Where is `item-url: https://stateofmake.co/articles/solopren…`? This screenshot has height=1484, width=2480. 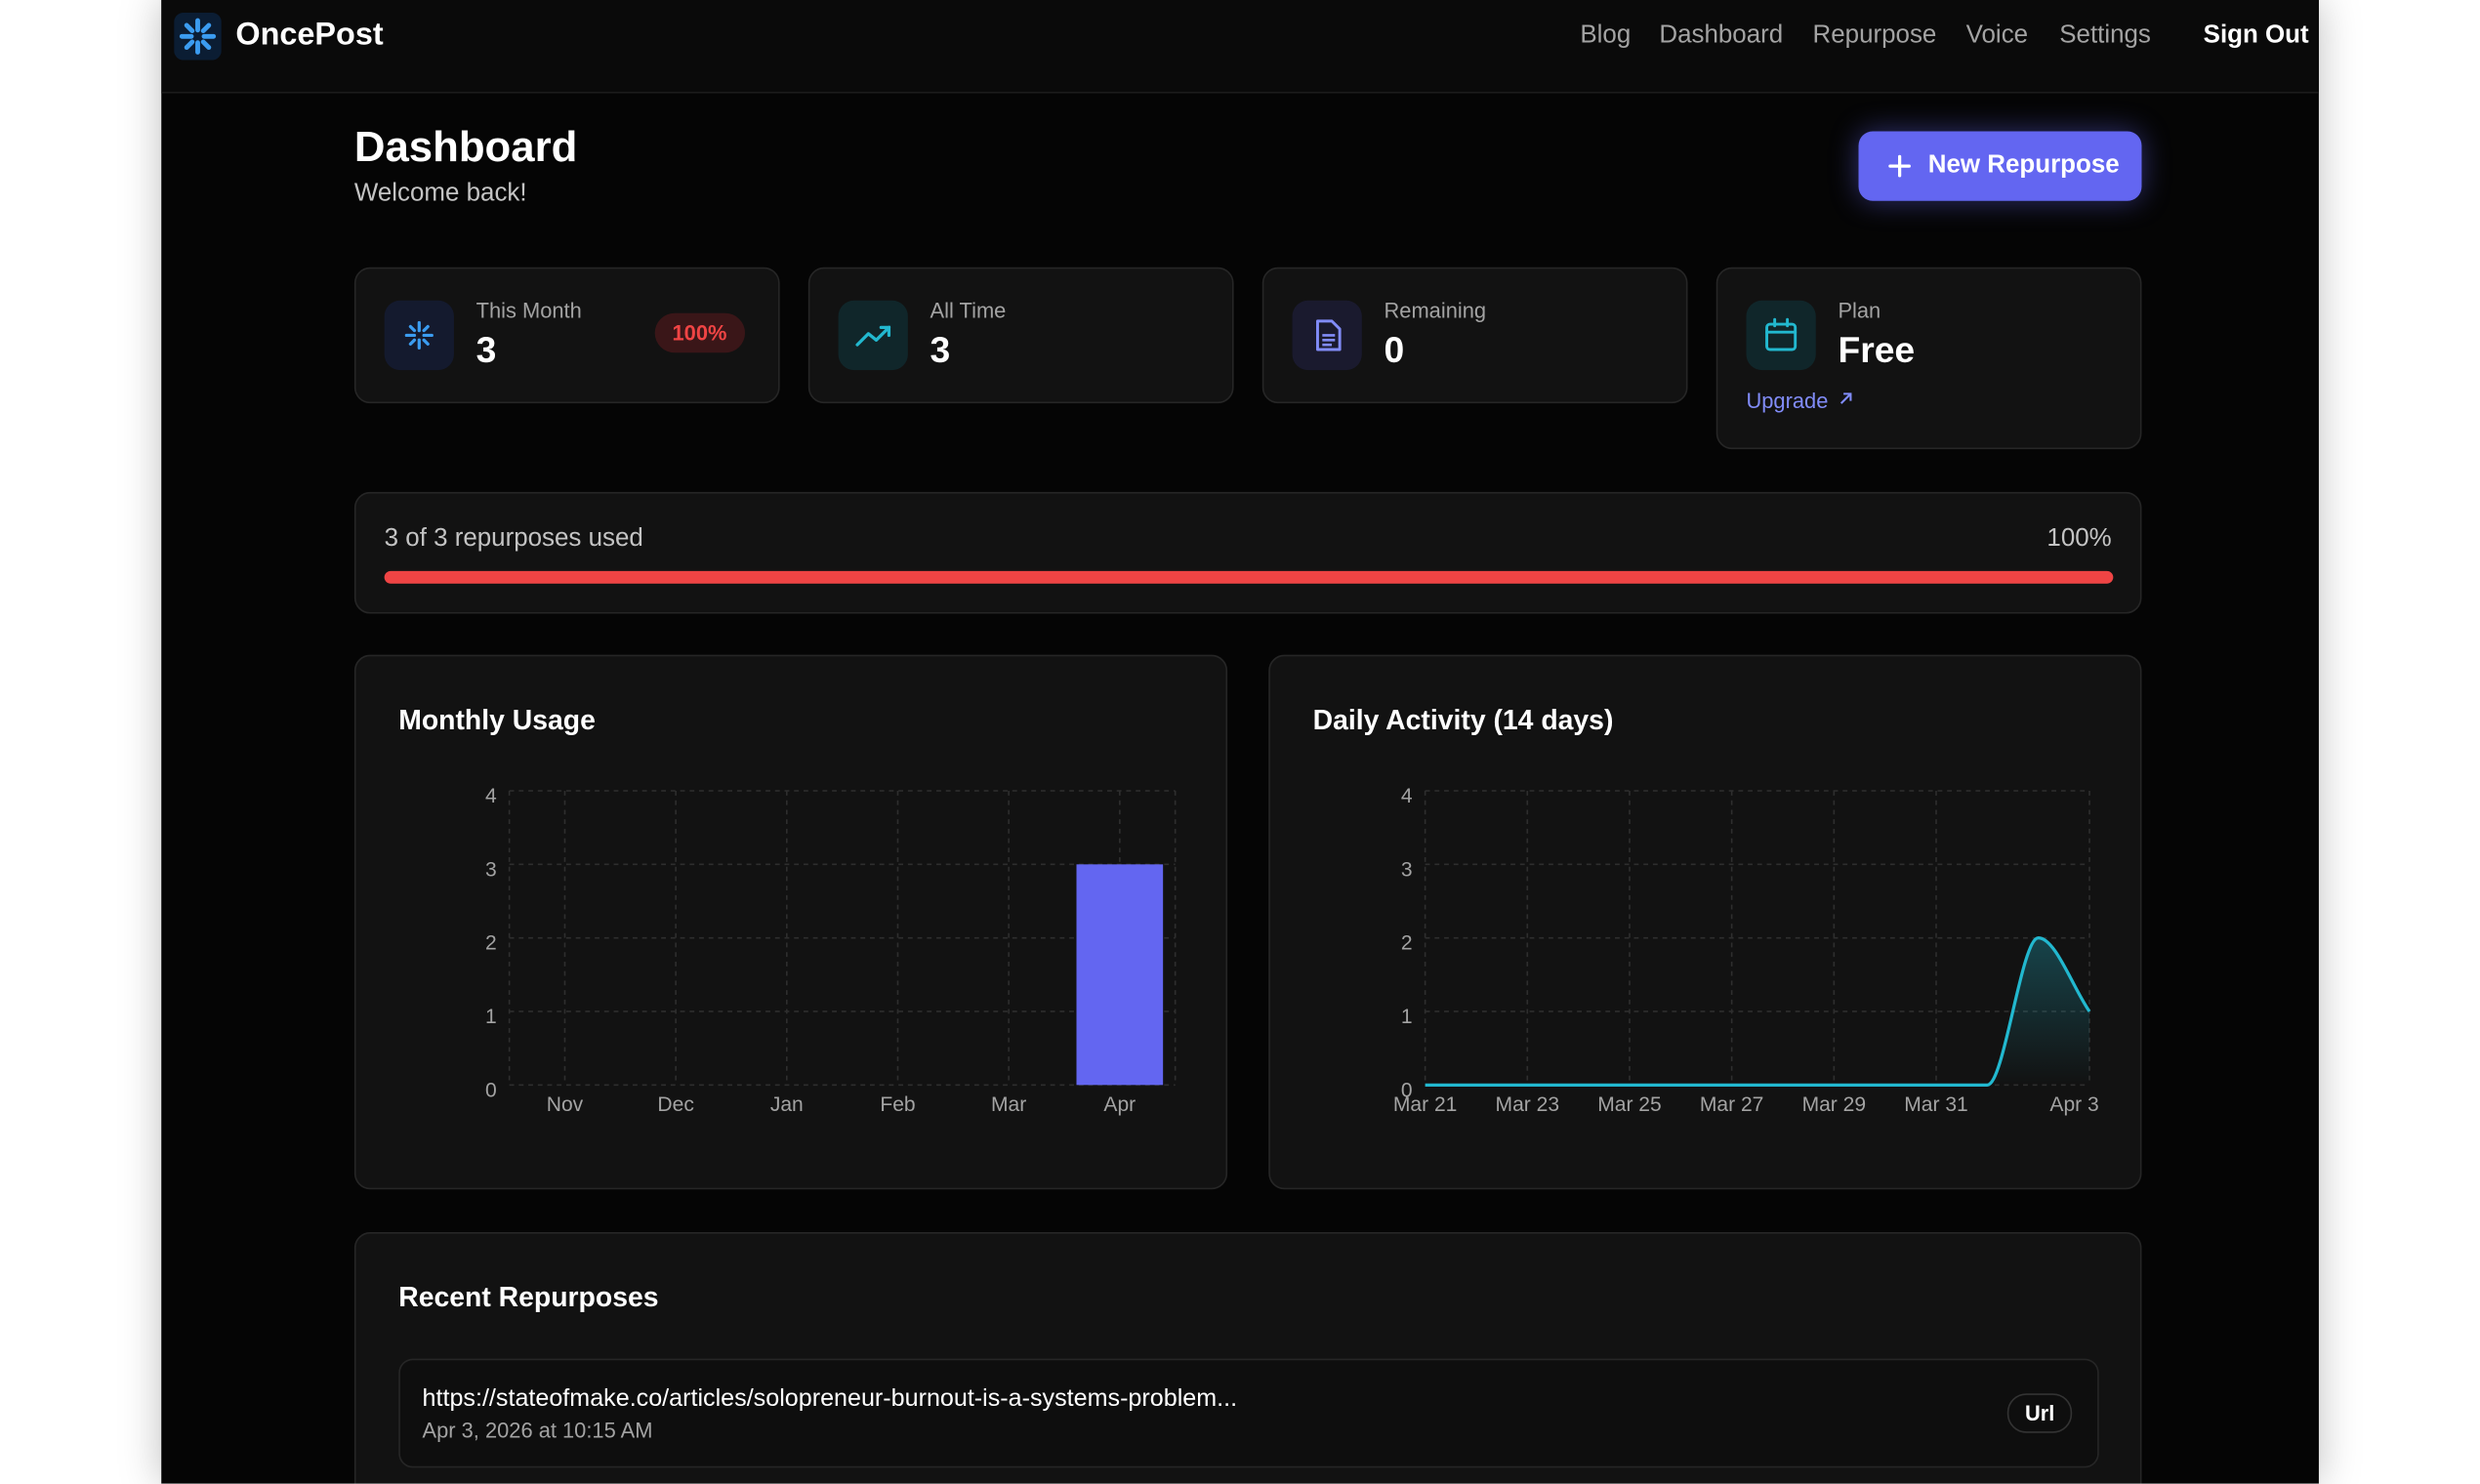 item-url: https://stateofmake.co/articles/solopren… is located at coordinates (830, 1399).